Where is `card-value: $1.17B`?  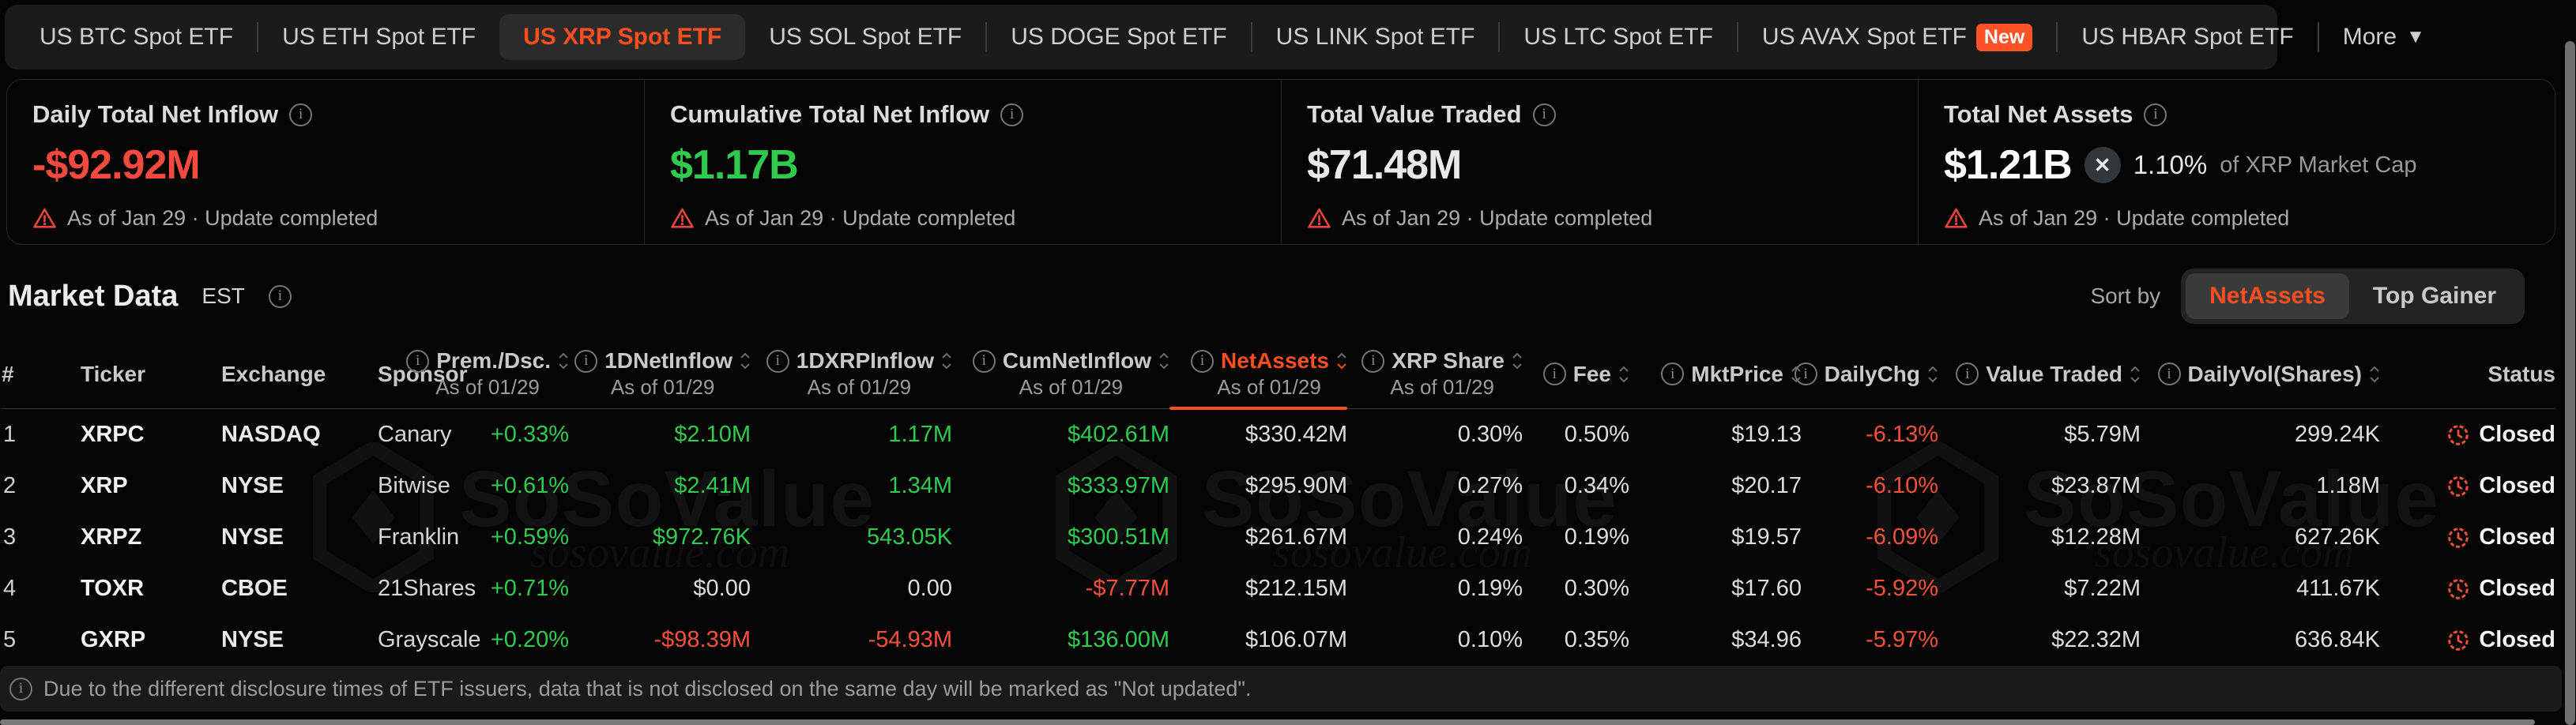 card-value: $1.17B is located at coordinates (734, 165).